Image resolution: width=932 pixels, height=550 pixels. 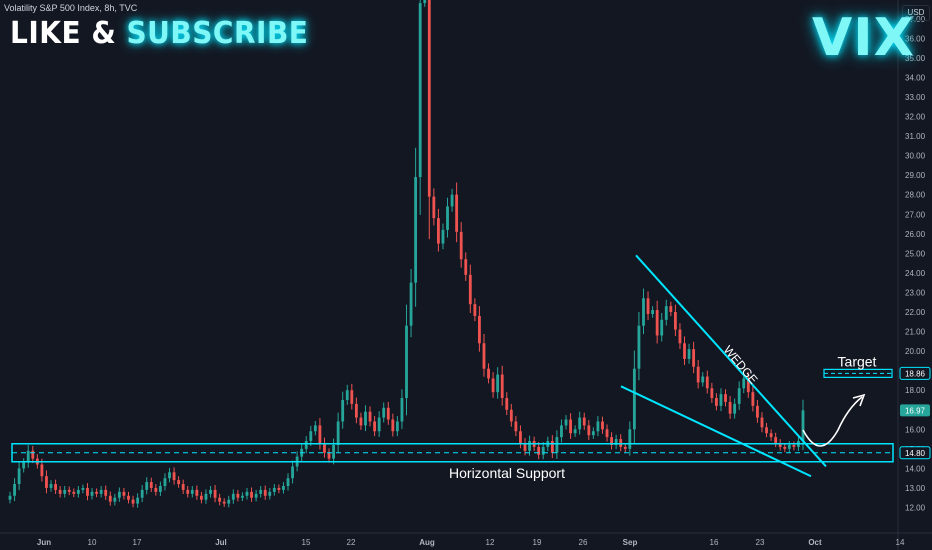 I want to click on symbol-title: Volatility S&P 500 Index, 8h, TVC, so click(x=71, y=8).